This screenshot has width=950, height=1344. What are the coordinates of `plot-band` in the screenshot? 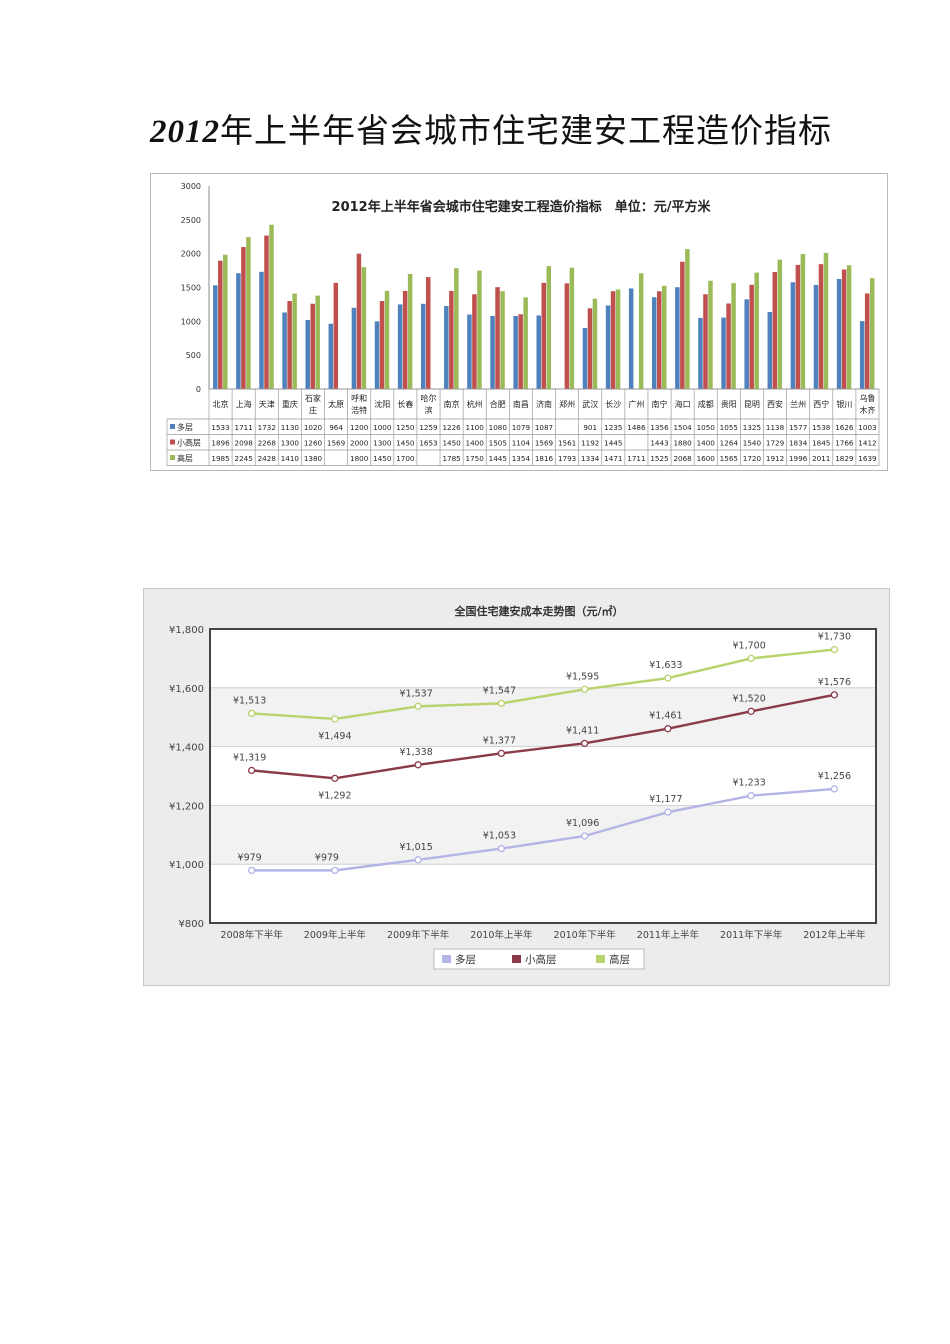 It's located at (543, 835).